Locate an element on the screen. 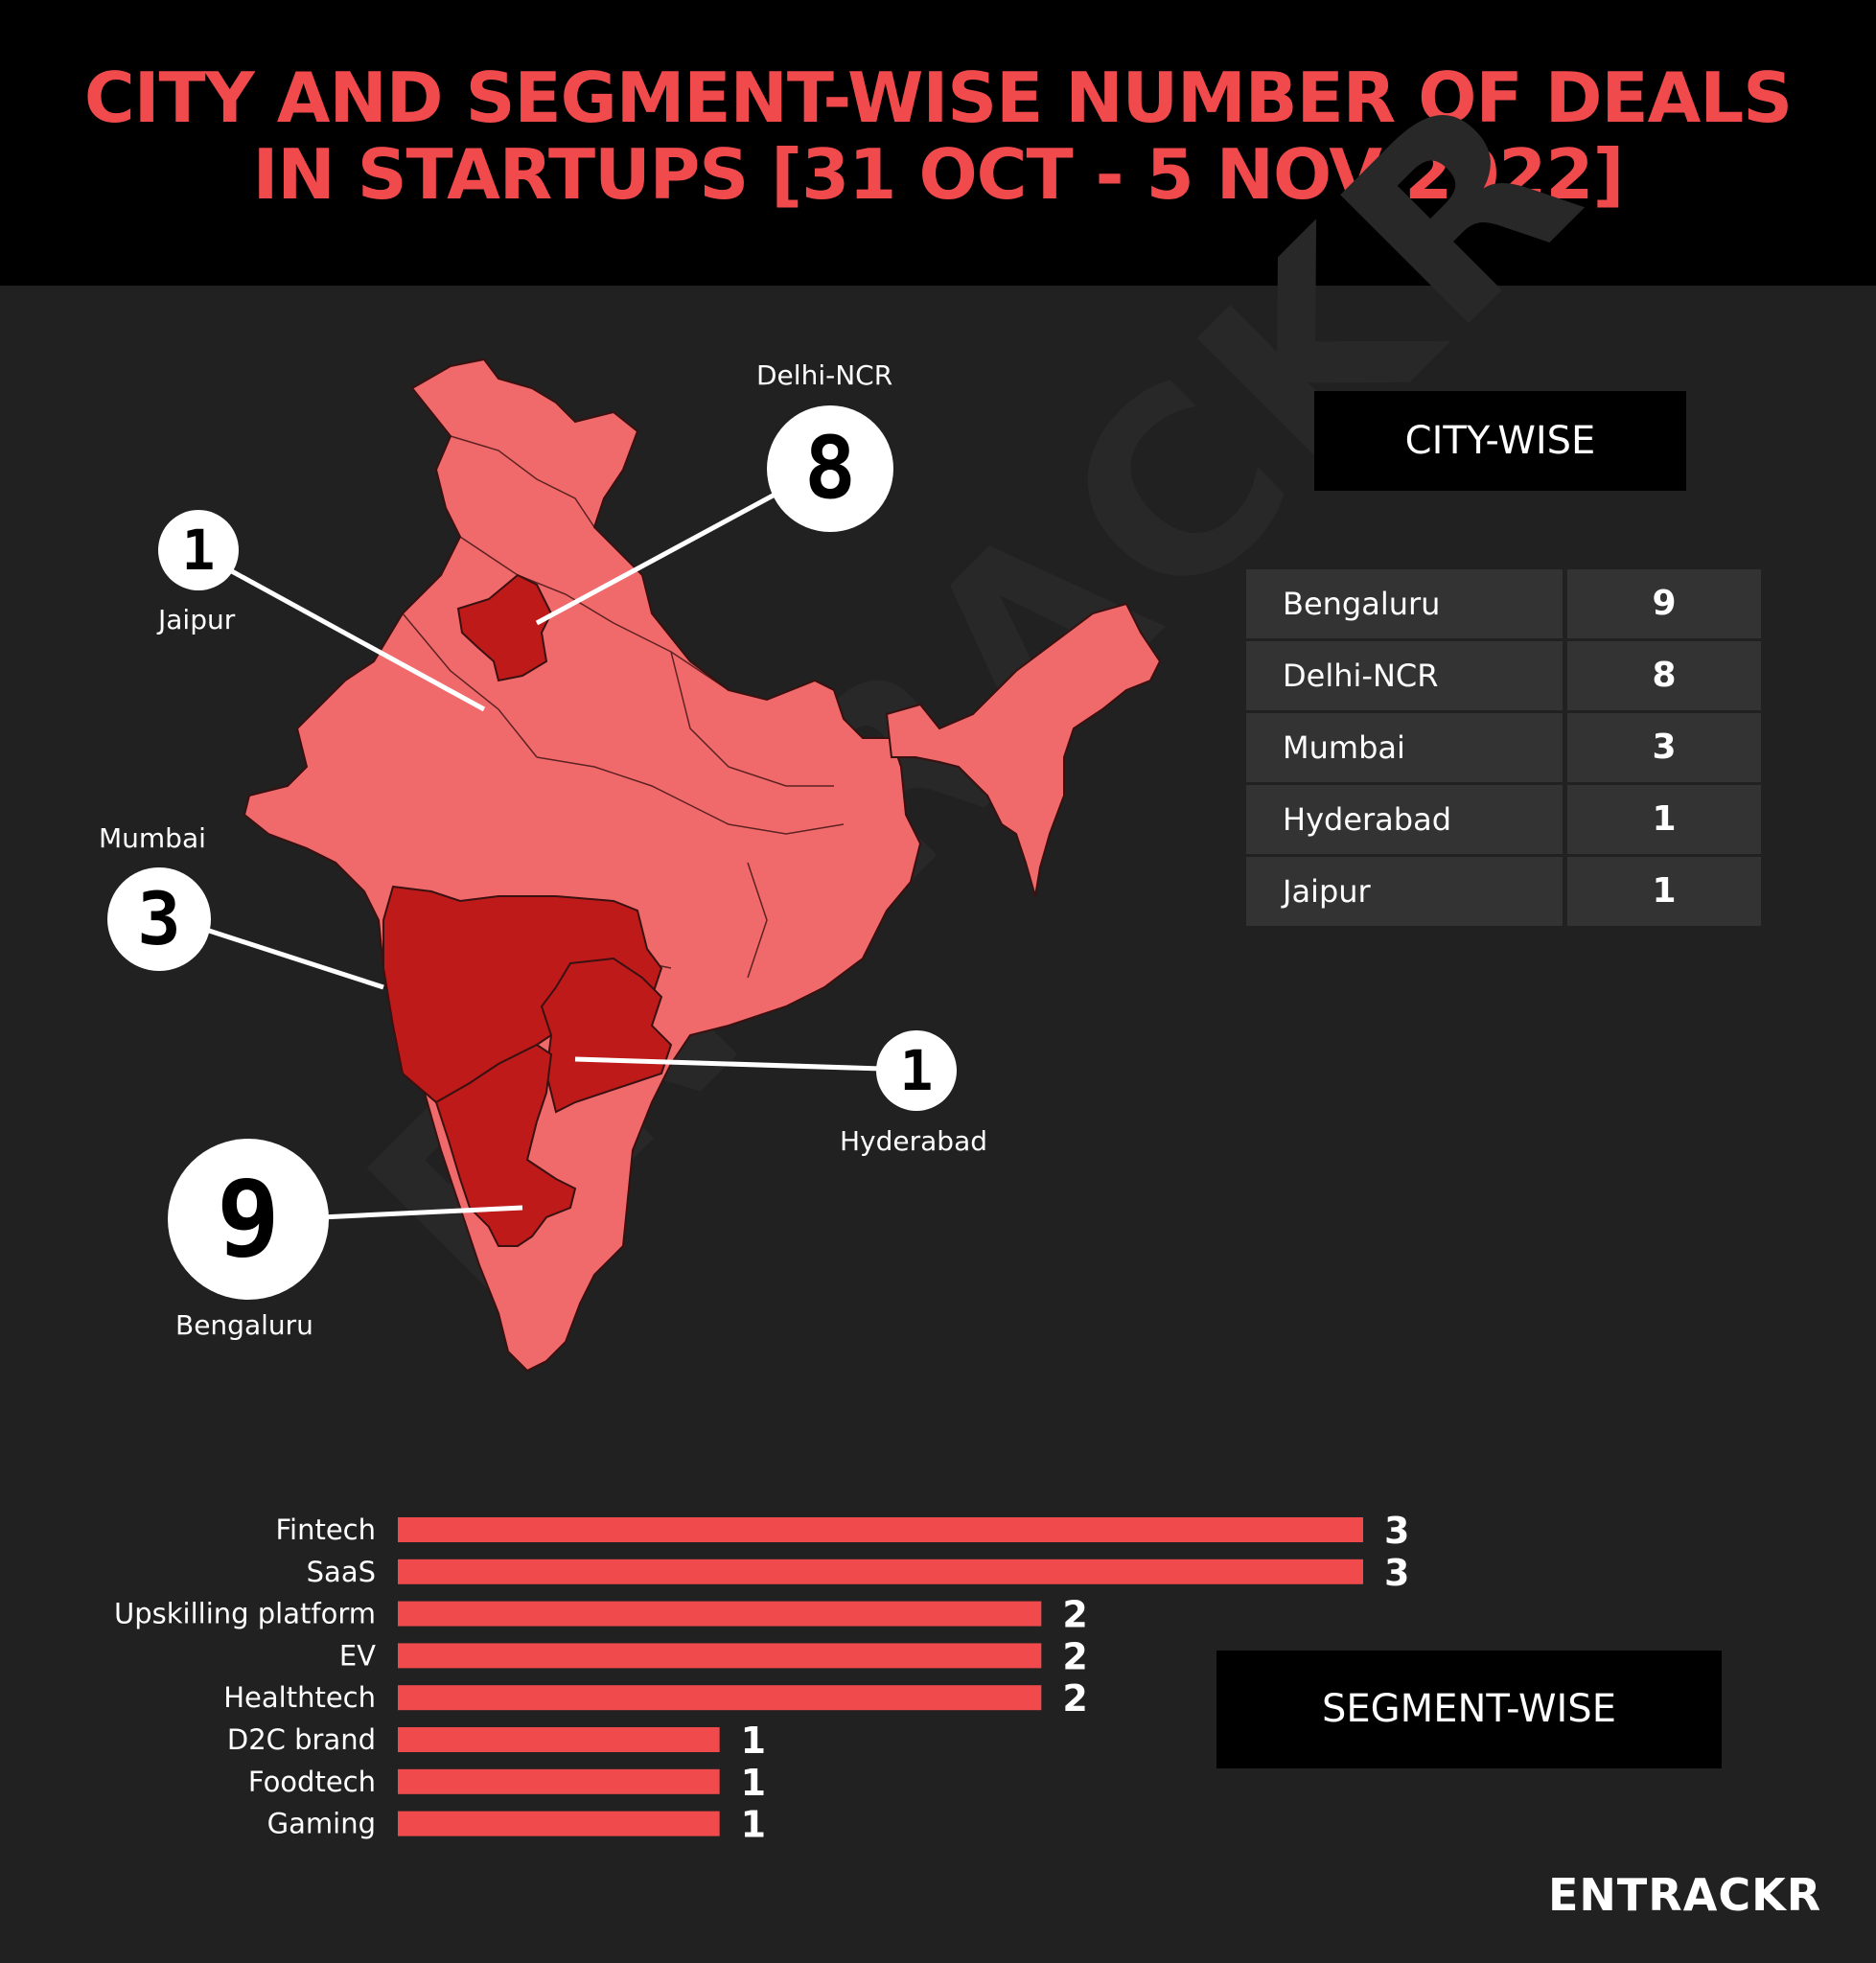 The width and height of the screenshot is (1876, 1963). delhi-ncr-highlight is located at coordinates (504, 627).